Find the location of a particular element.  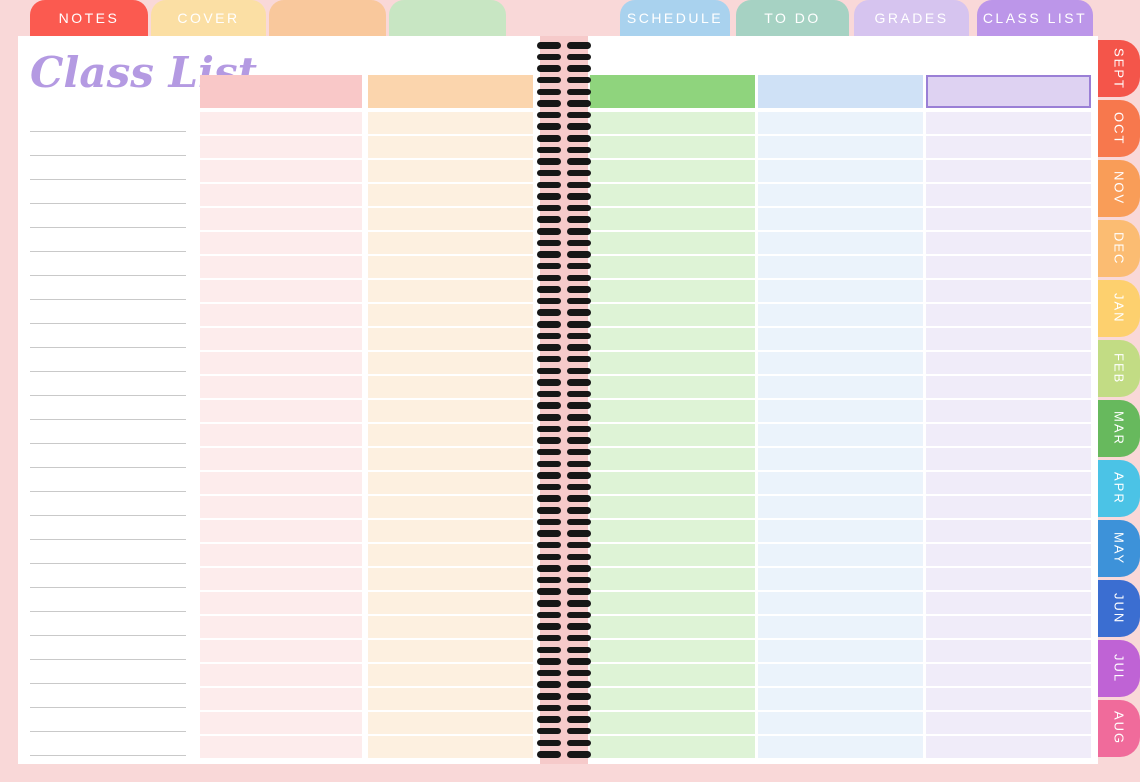

top-tab-to-do: TO DO is located at coordinates (792, 18).